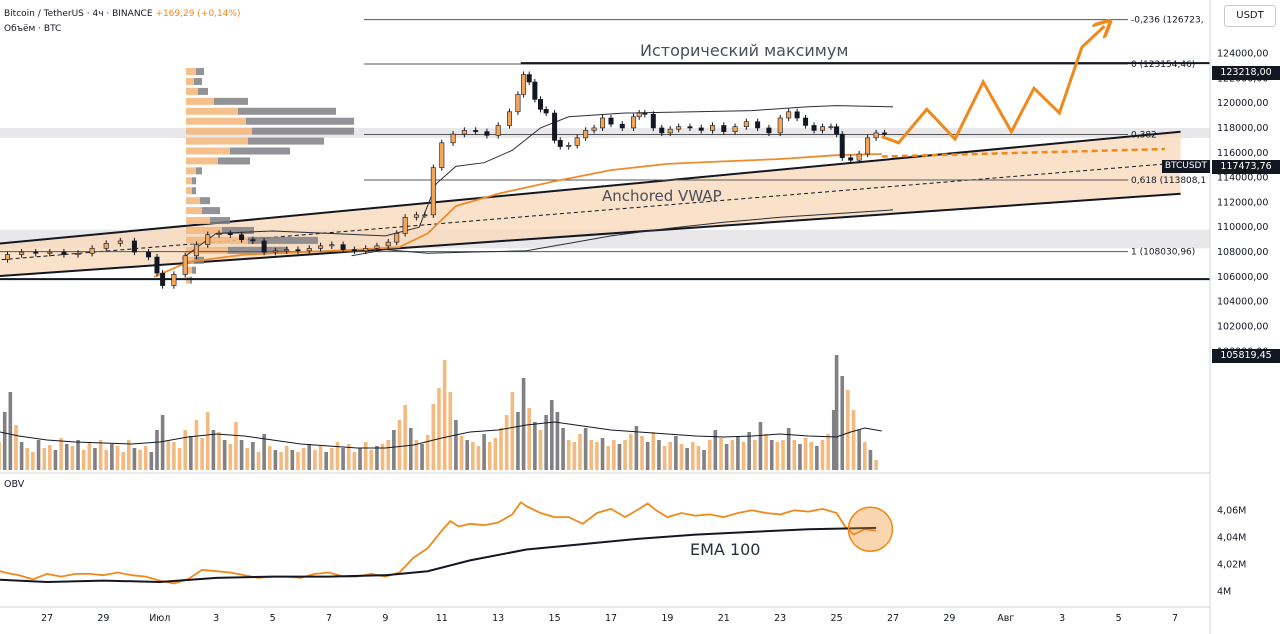  I want to click on lower-band-line, so click(622, 233).